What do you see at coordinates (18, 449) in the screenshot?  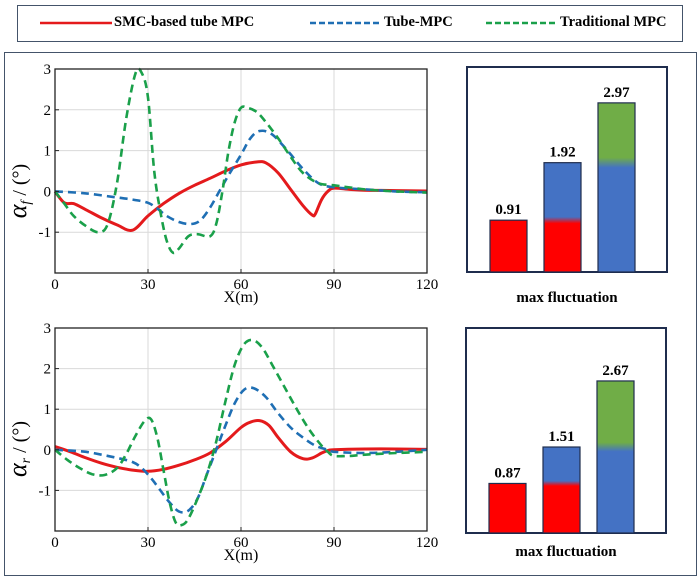 I see `y-axis-label-rear: αr / (°)` at bounding box center [18, 449].